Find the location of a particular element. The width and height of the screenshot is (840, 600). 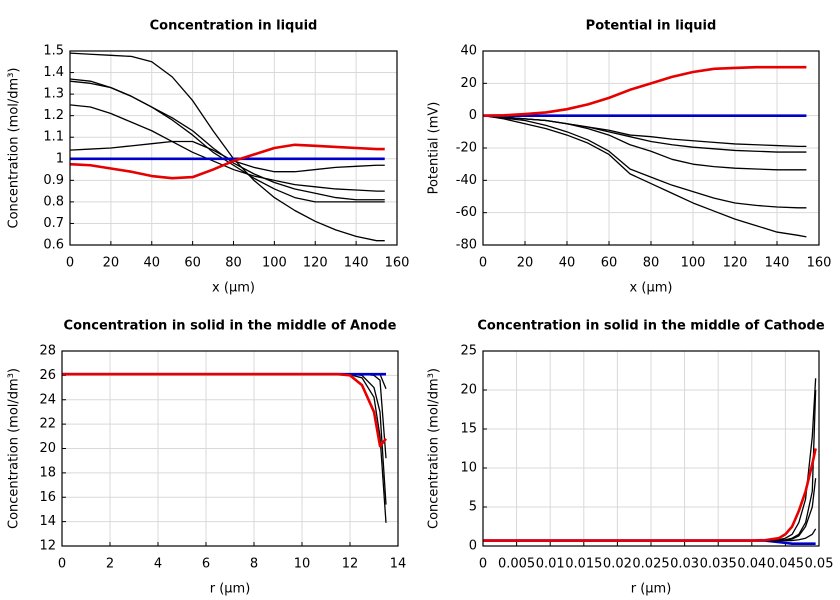

y-tick-label: -80 is located at coordinates (466, 245).